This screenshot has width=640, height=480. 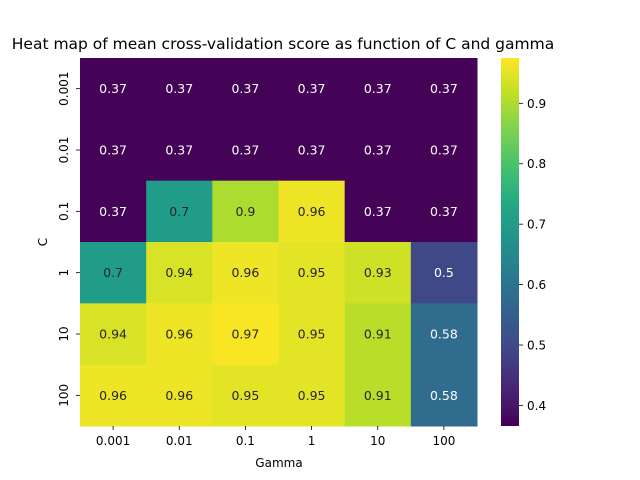 What do you see at coordinates (275, 437) in the screenshot?
I see `x-axis: 0.001 0.01 0.1 1 10 100` at bounding box center [275, 437].